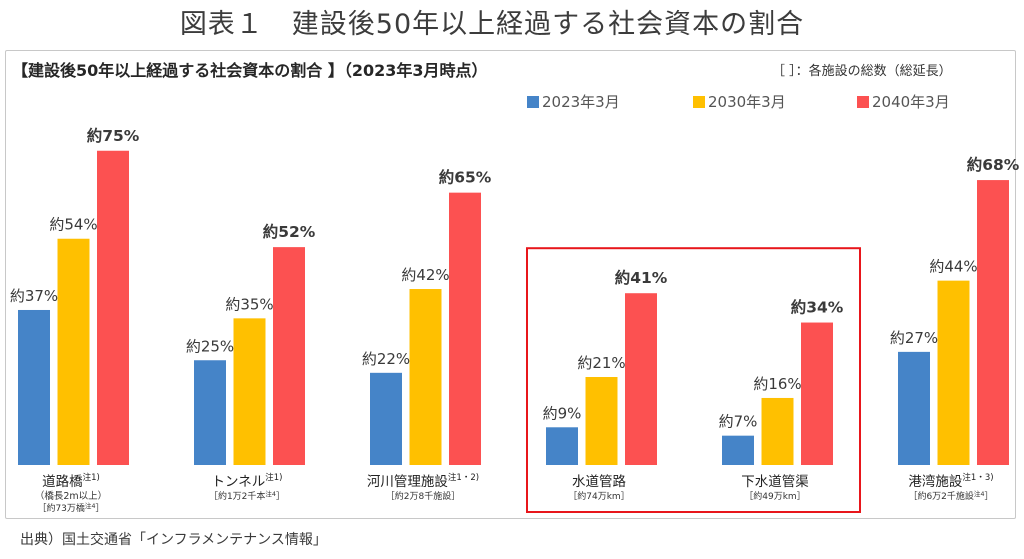 The height and width of the screenshot is (559, 1024). Describe the element at coordinates (465, 328) in the screenshot. I see `bar-series3-category3` at that location.